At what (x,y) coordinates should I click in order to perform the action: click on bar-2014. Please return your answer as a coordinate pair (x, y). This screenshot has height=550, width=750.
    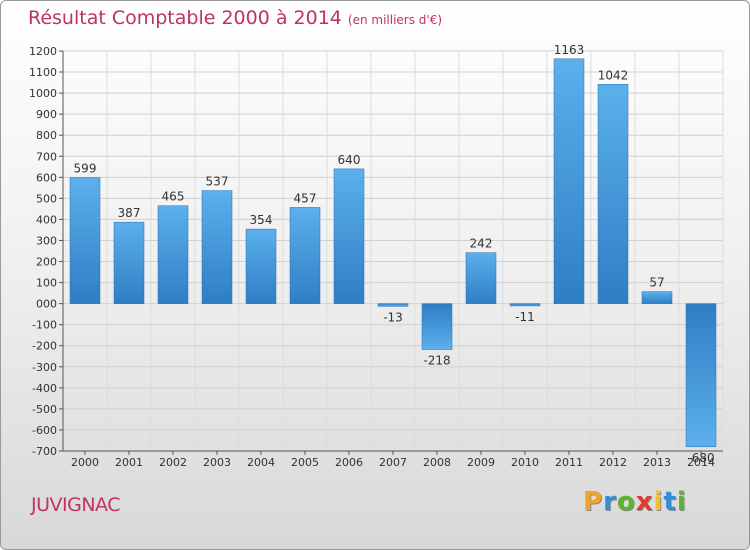
    Looking at the image, I should click on (701, 375).